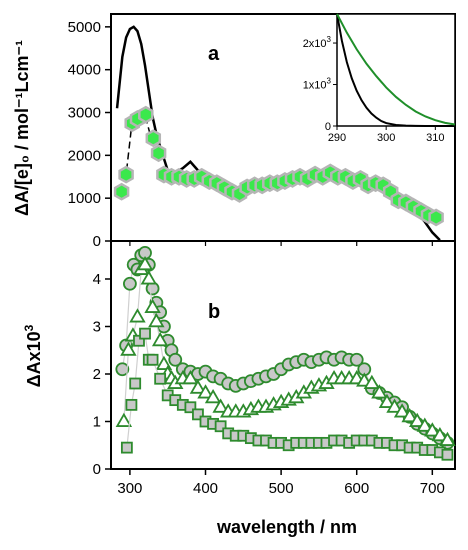  I want to click on panel-a-y-tick-label: 2000, so click(84, 155).